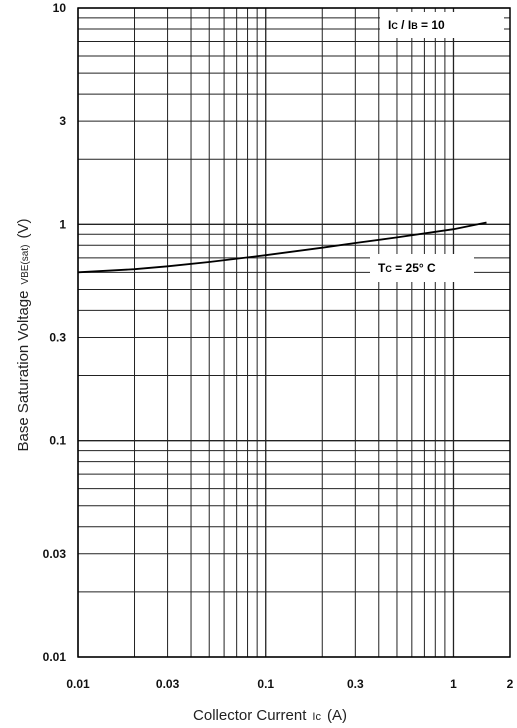 Image resolution: width=517 pixels, height=728 pixels. I want to click on annotation-text: IC / IB = 10, so click(416, 25).